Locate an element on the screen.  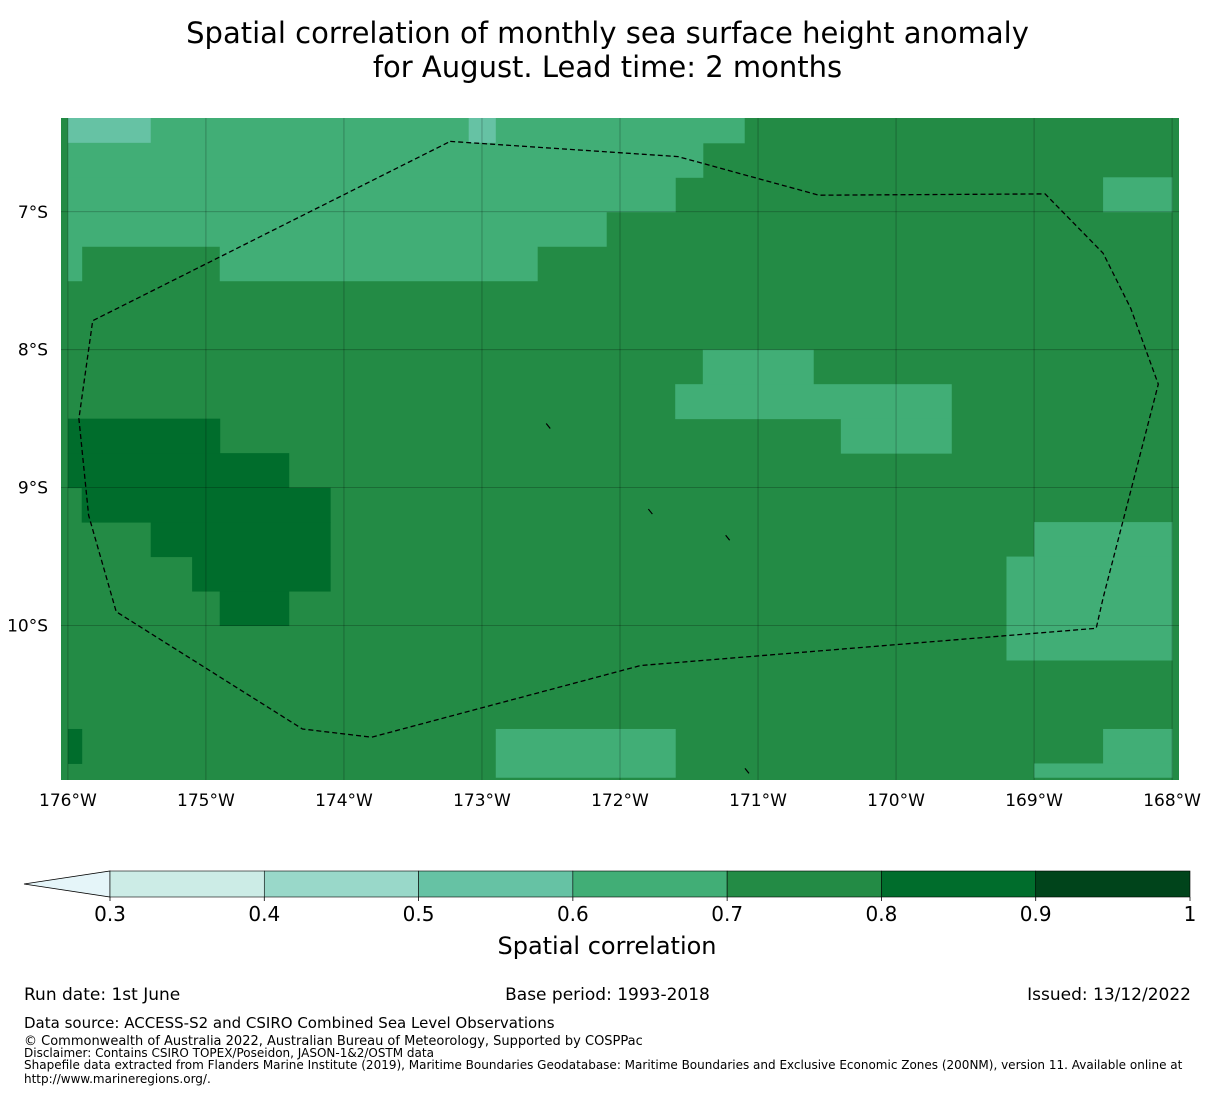
x-tick-label: 170°W is located at coordinates (896, 801).